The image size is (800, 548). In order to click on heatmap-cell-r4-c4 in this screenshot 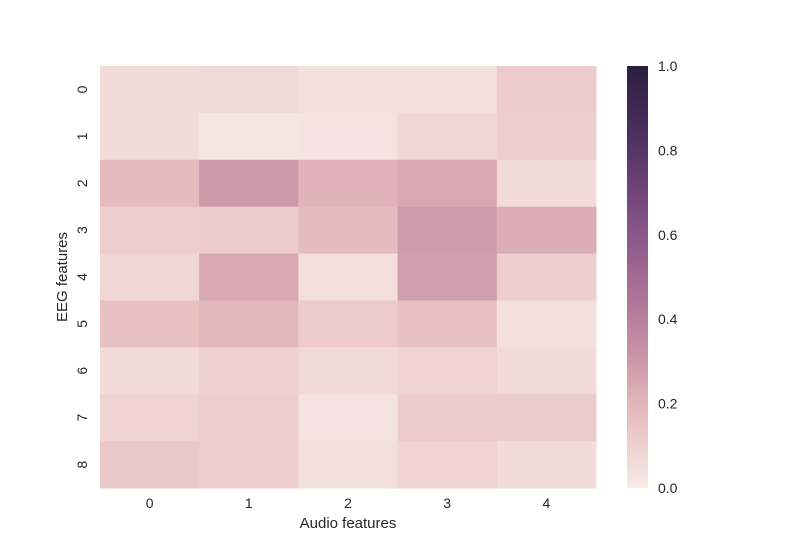, I will do `click(546, 277)`.